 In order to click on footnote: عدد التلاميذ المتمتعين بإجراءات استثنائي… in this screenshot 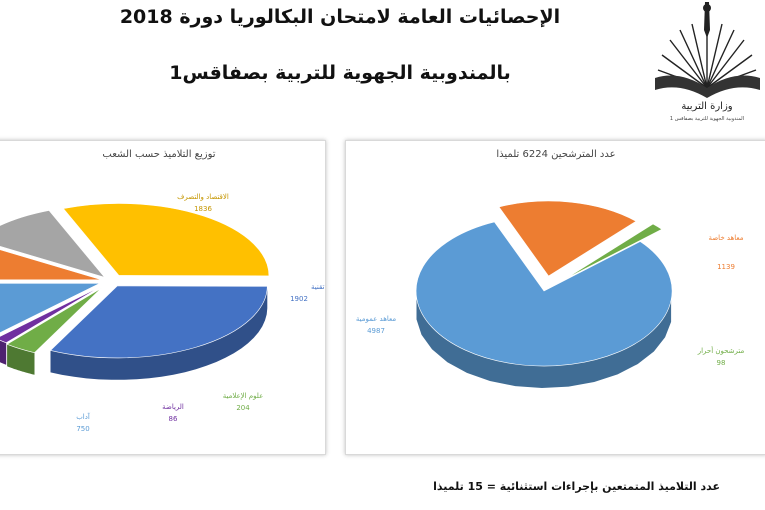, I will do `click(576, 486)`.